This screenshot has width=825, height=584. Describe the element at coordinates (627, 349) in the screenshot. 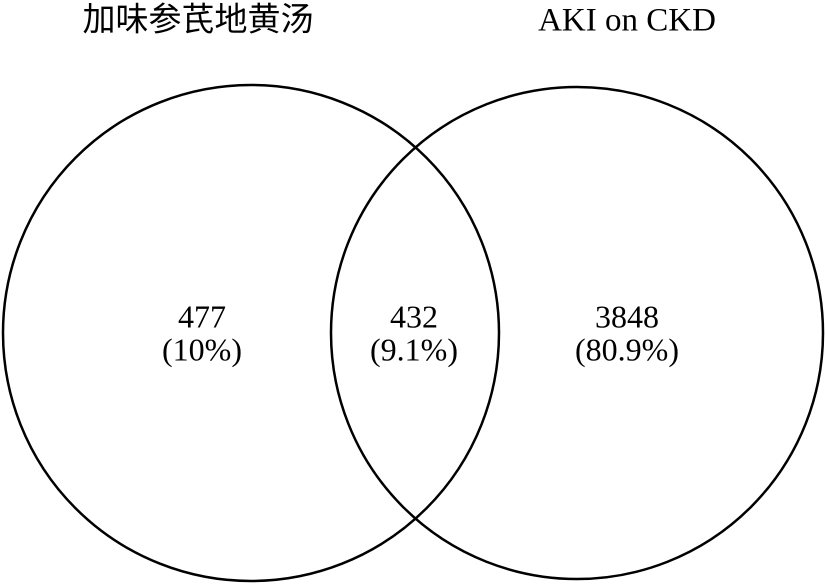

I see `region-percent: (80.9%)` at that location.